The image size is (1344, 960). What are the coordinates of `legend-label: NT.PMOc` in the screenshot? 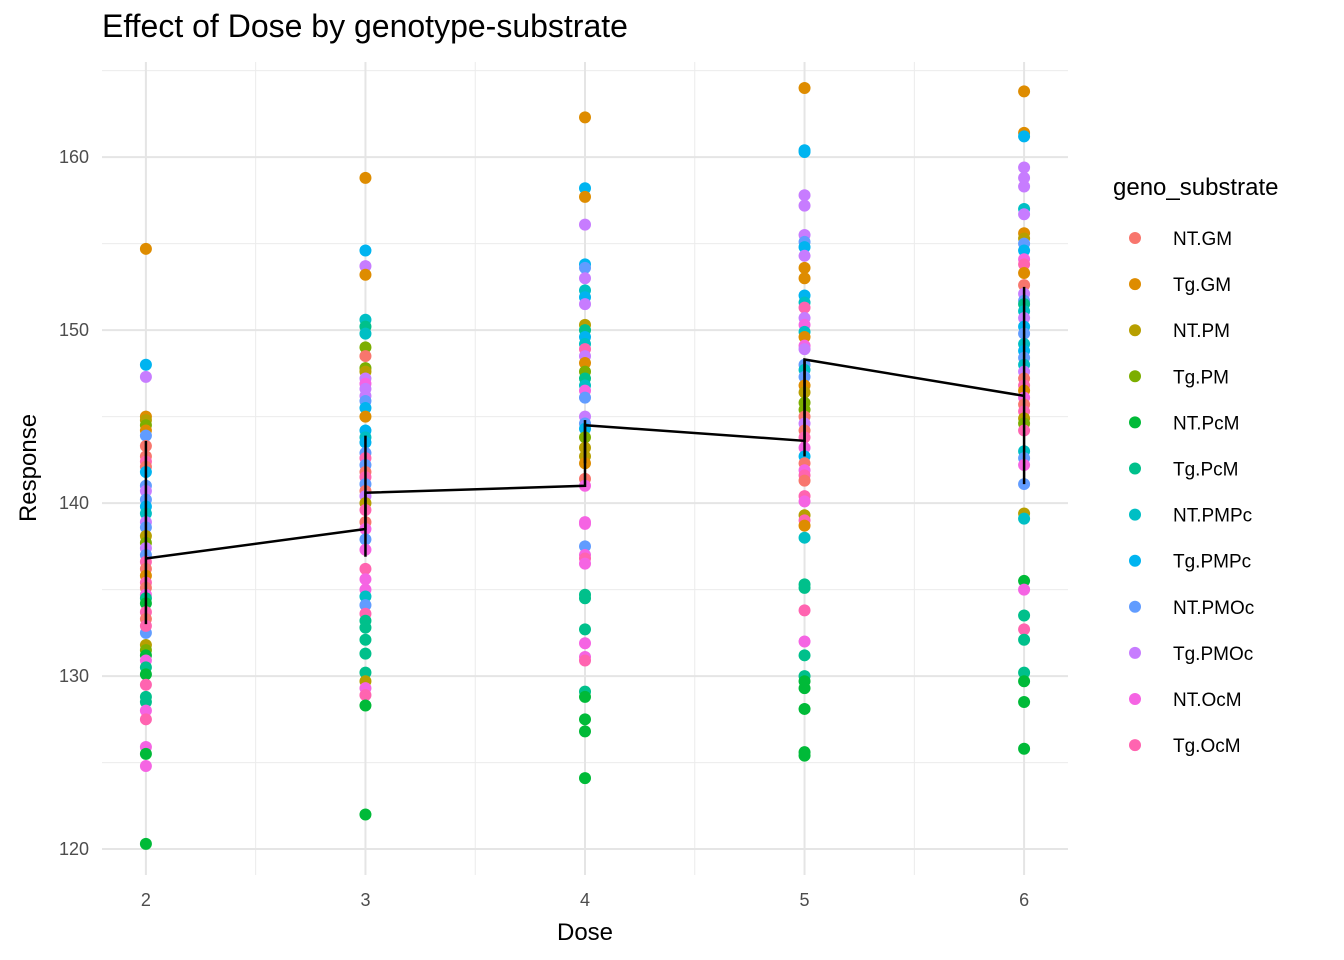 It's located at (1213, 608).